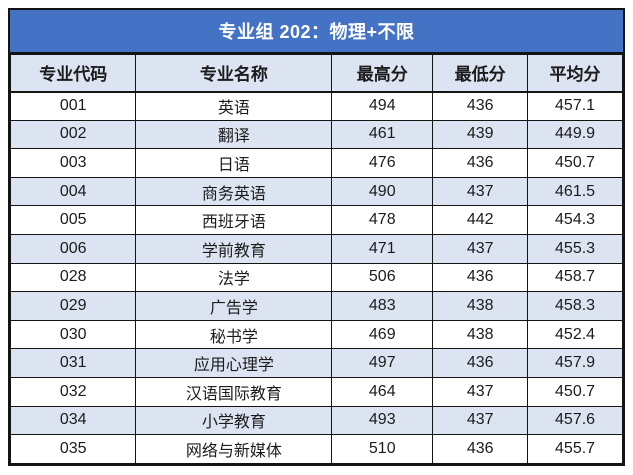  What do you see at coordinates (234, 277) in the screenshot?
I see `major-name-cell: 法学` at bounding box center [234, 277].